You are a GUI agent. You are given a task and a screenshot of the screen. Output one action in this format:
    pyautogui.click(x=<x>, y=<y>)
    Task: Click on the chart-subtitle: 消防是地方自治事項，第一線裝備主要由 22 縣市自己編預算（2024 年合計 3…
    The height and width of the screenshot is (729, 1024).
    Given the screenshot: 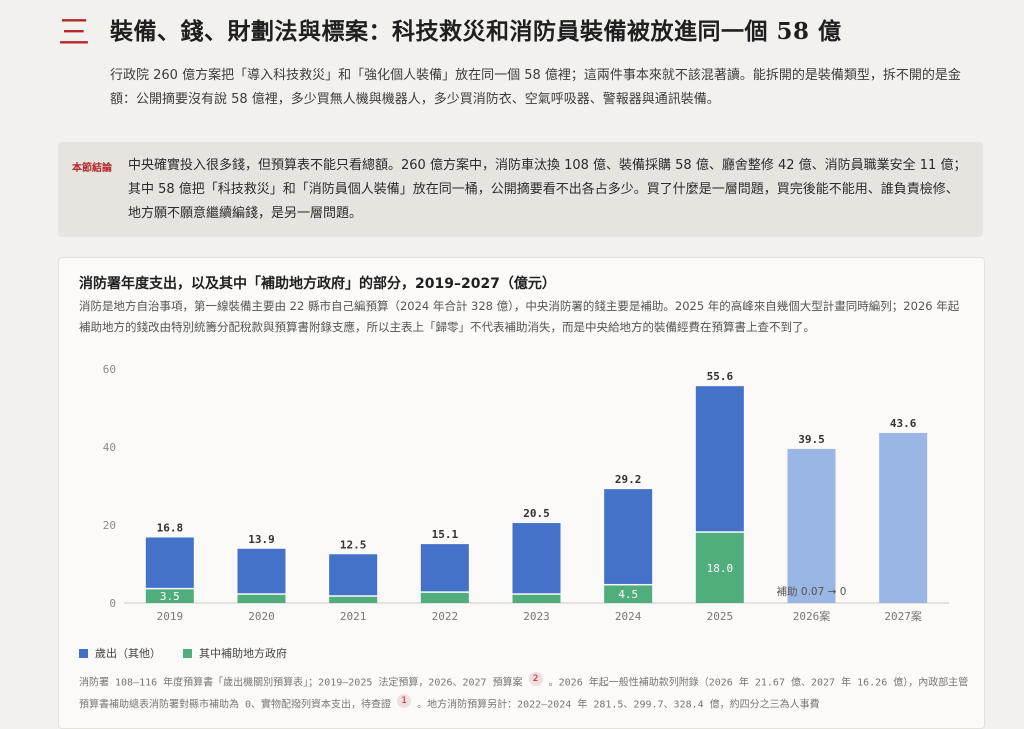 What is the action you would take?
    pyautogui.click(x=519, y=316)
    